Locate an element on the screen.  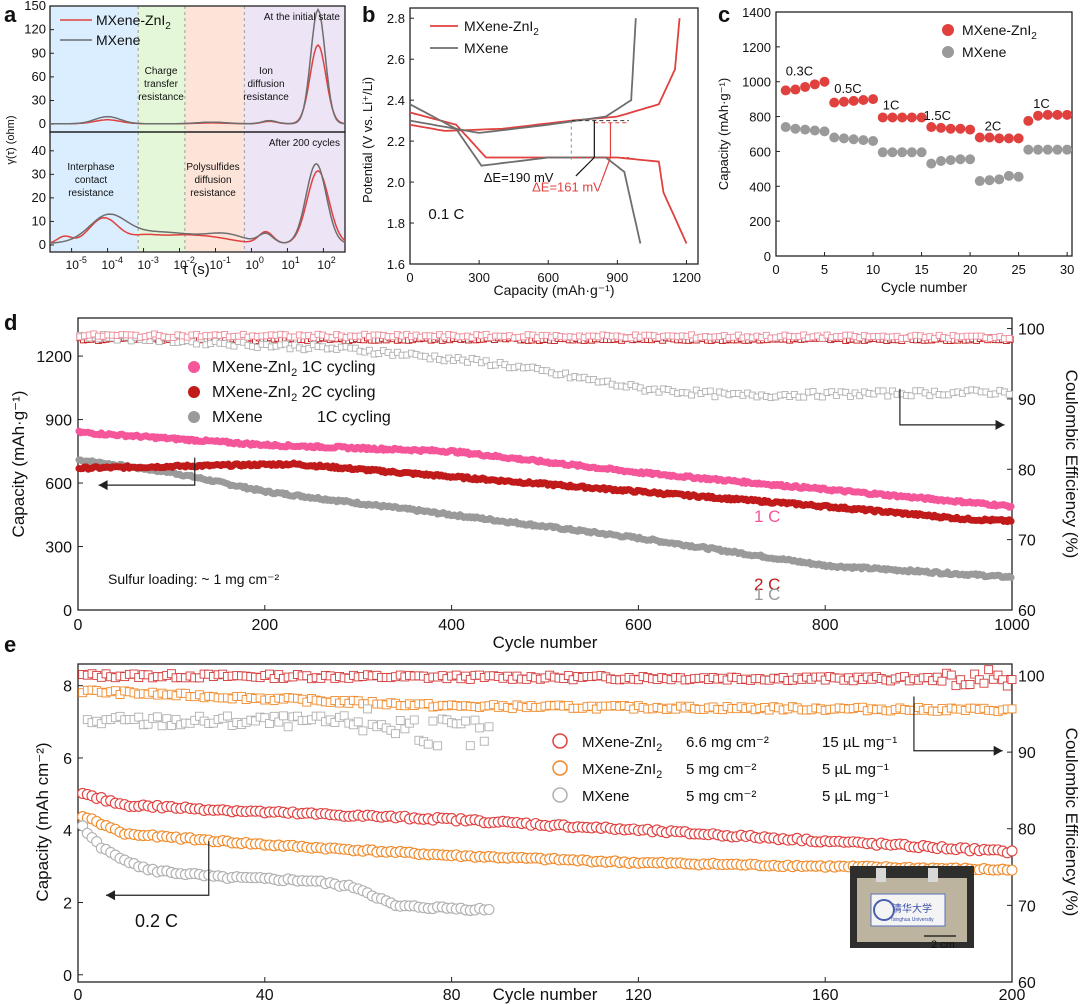
x-tick-label: 1000 is located at coordinates (1012, 625).